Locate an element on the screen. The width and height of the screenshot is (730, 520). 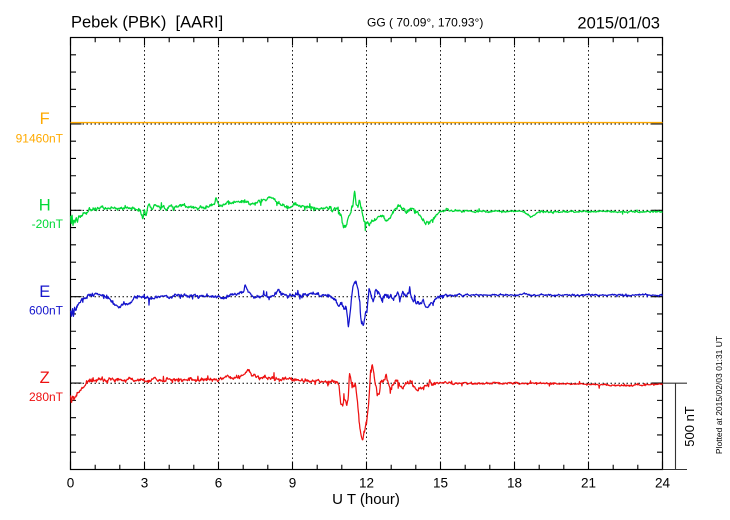
svg-text: 6 is located at coordinates (219, 483).